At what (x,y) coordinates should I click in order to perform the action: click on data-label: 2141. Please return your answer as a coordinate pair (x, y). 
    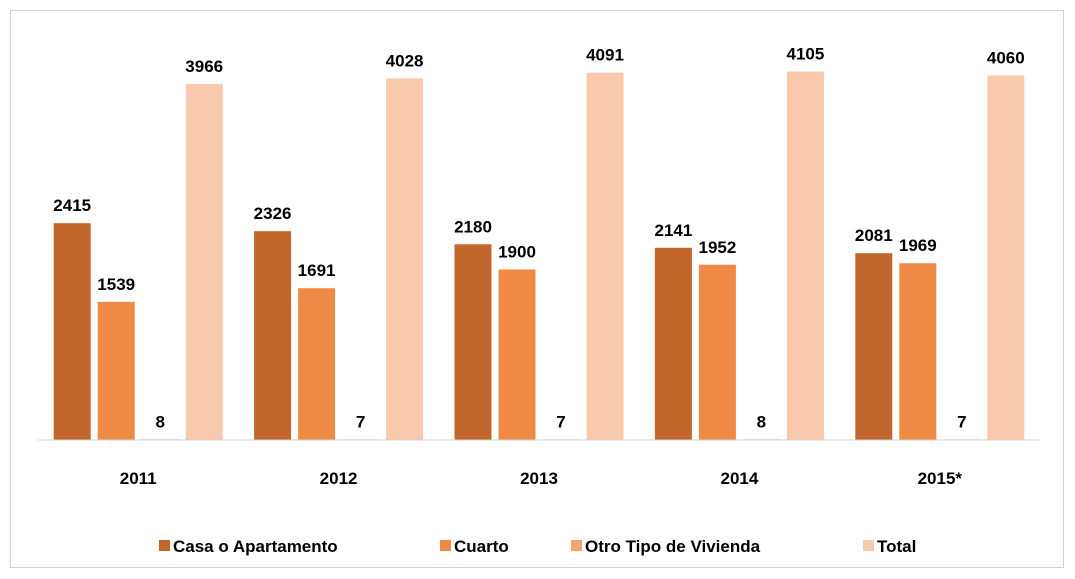
    Looking at the image, I should click on (673, 230).